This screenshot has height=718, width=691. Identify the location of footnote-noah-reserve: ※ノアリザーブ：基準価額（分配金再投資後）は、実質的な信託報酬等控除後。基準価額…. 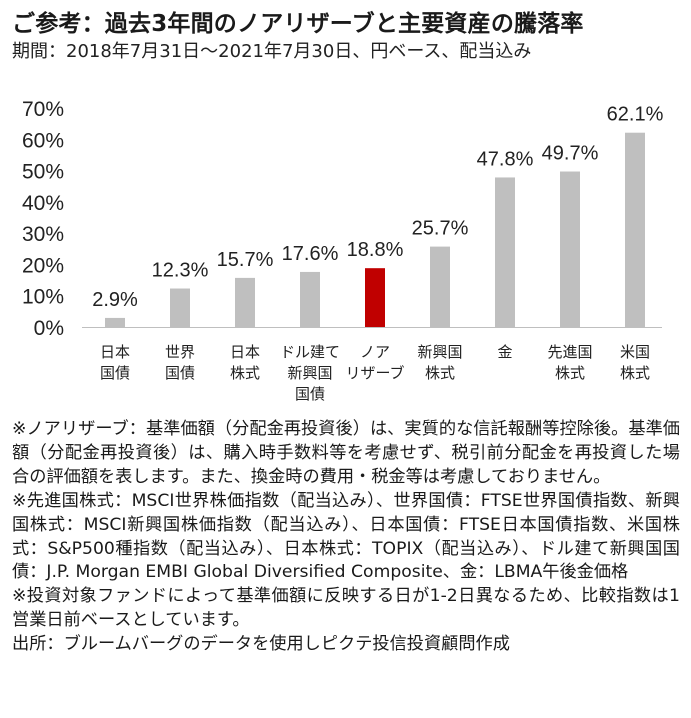
(346, 453).